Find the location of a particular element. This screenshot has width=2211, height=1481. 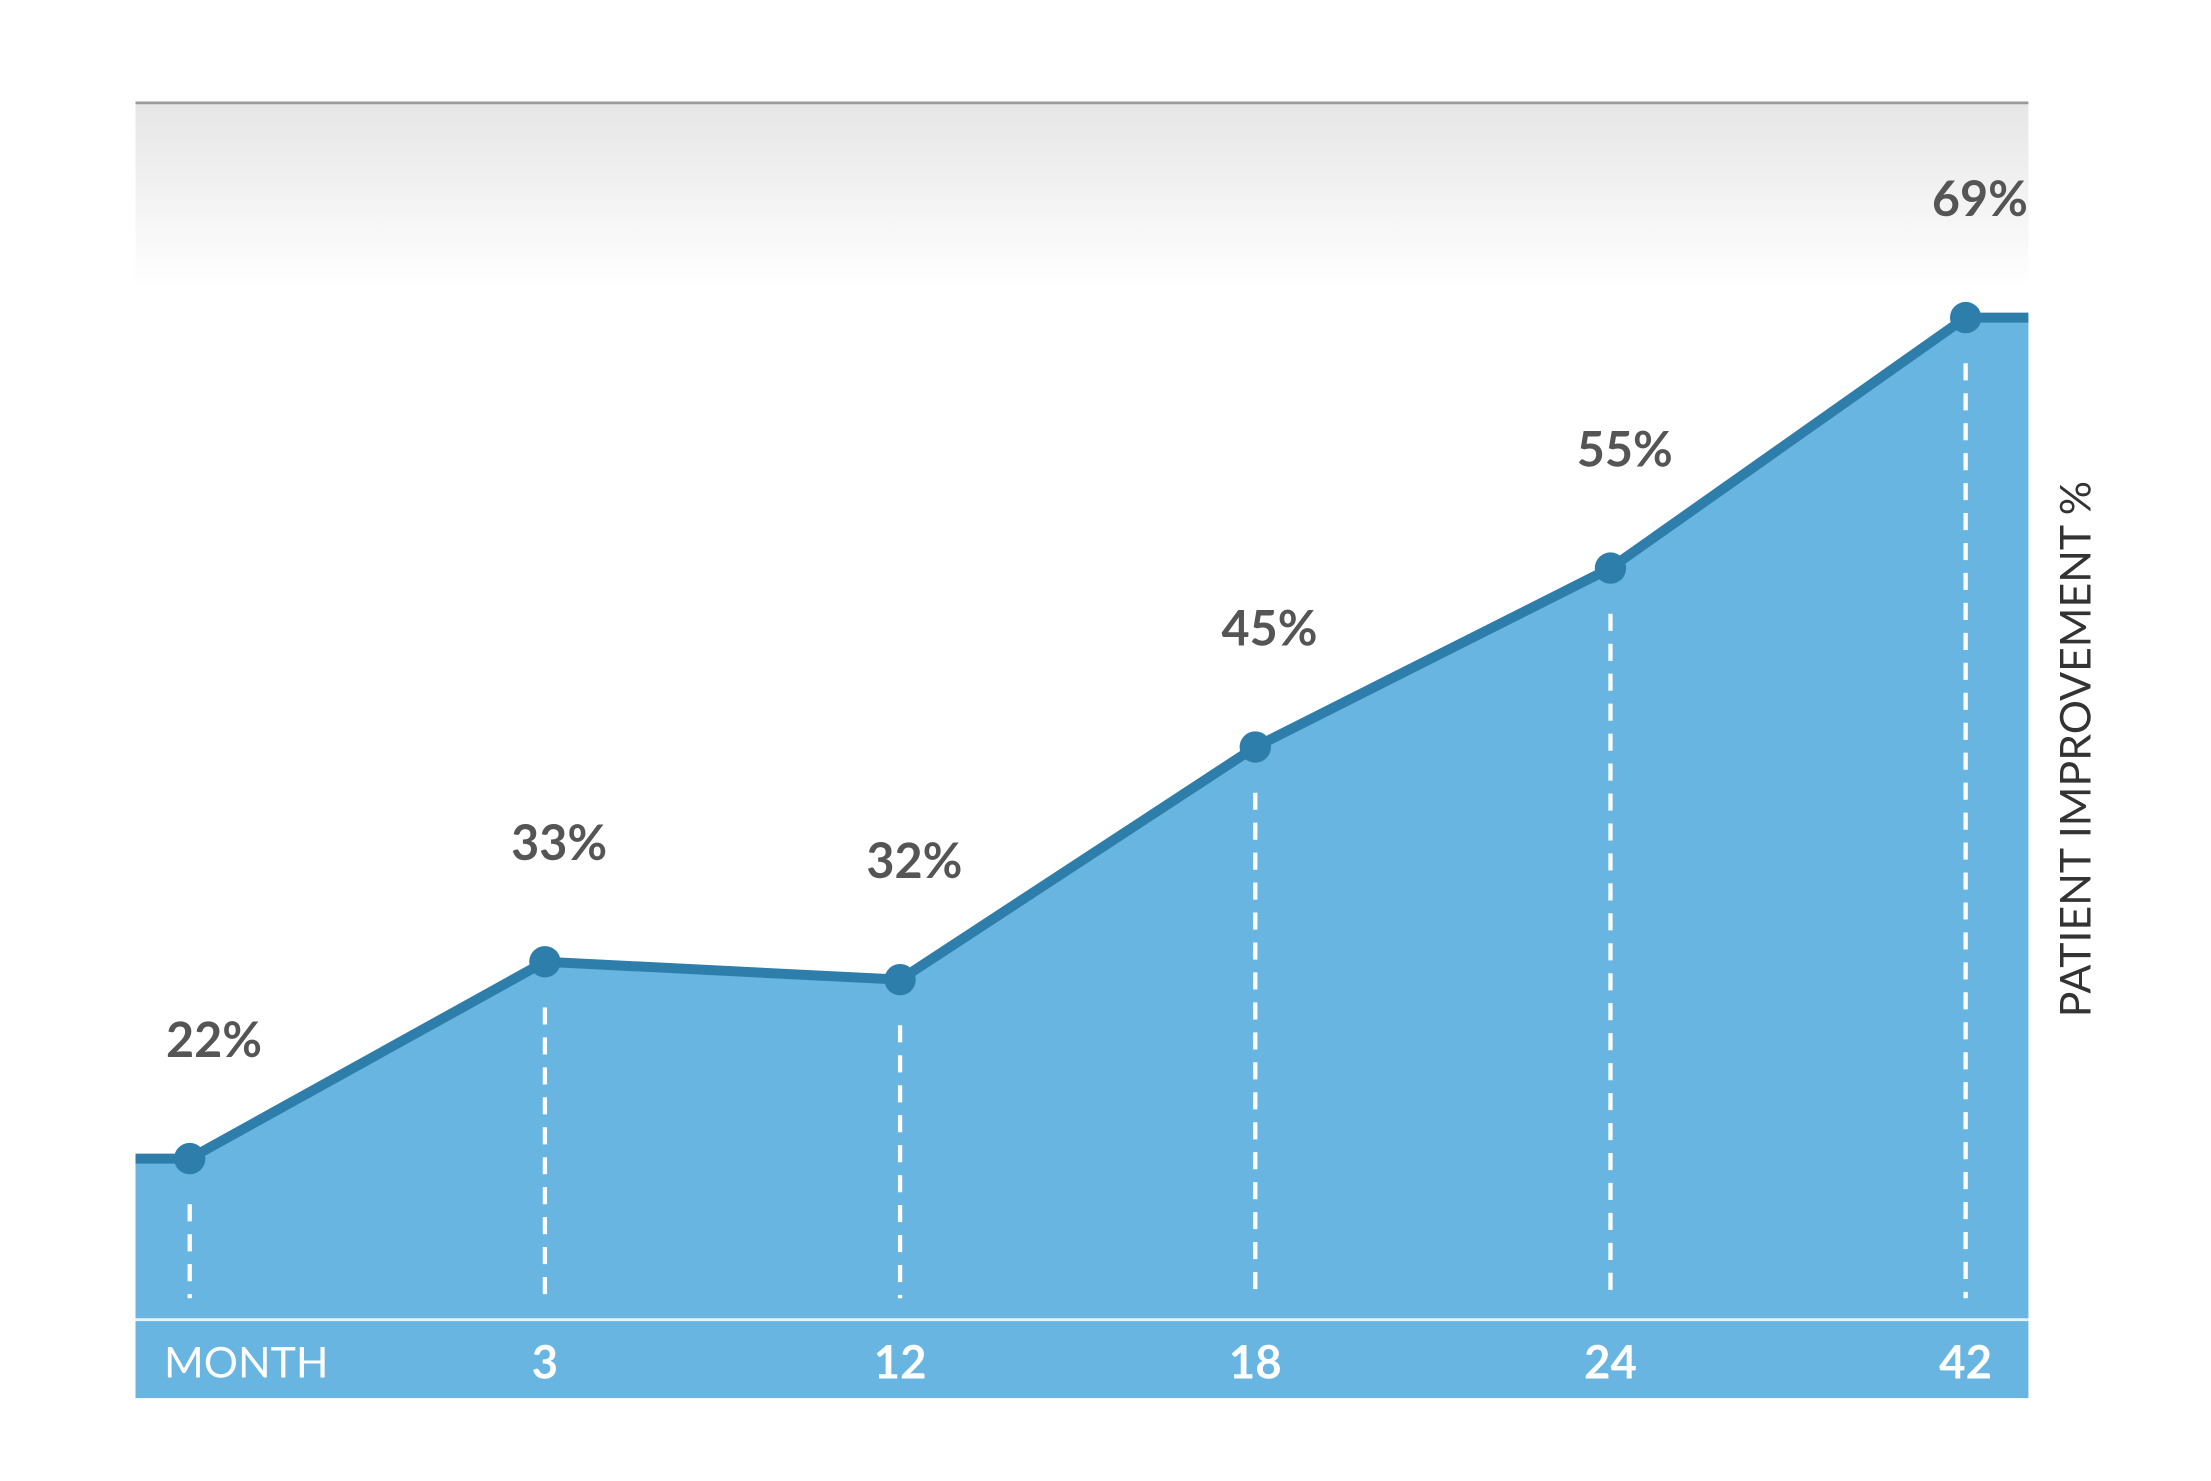

value-label: 55% is located at coordinates (1625, 448).